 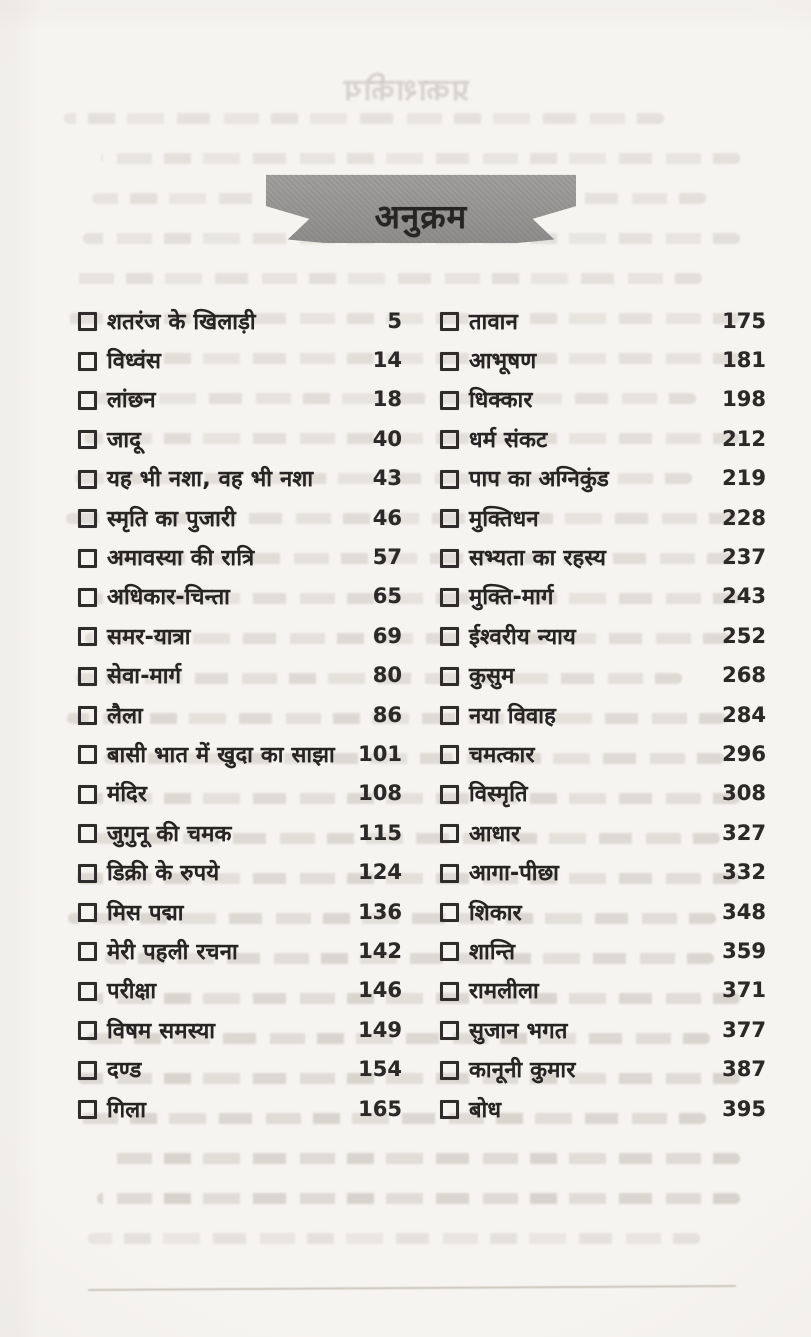 I want to click on toc-row: तावान 175, so click(x=603, y=320).